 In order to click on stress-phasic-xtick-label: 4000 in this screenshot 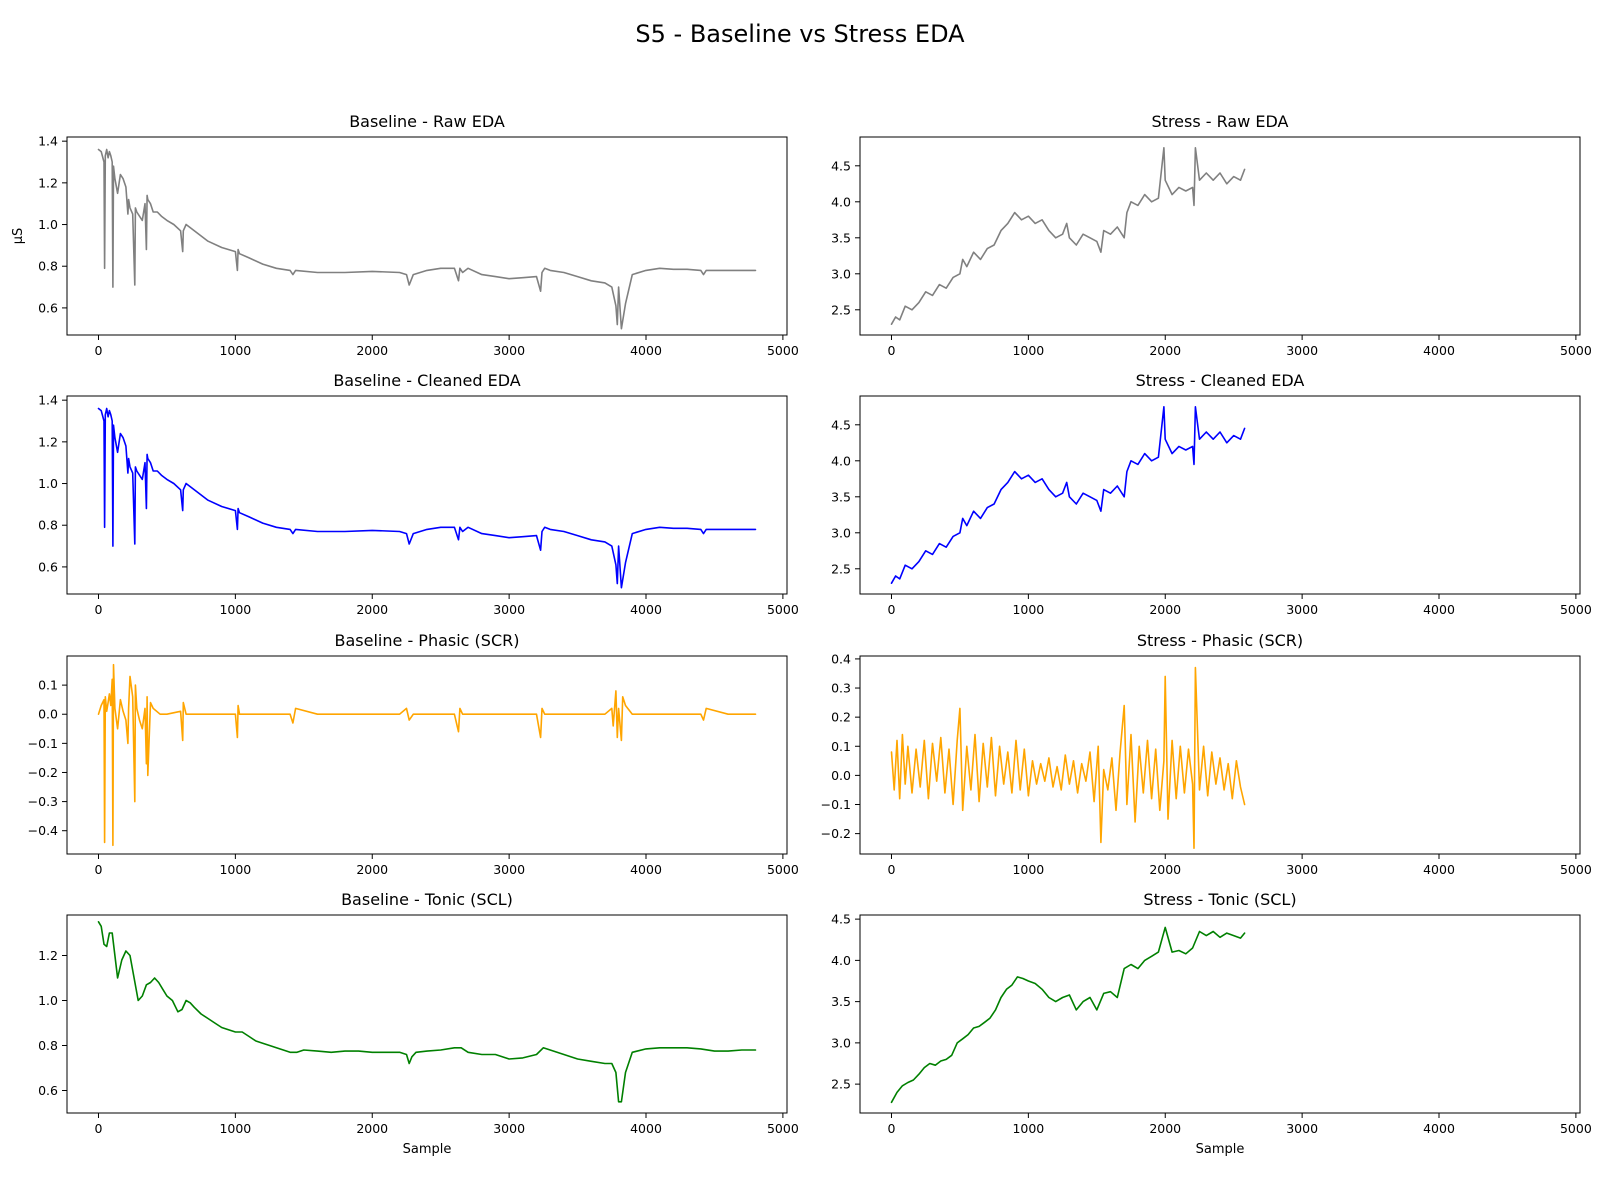, I will do `click(1439, 869)`.